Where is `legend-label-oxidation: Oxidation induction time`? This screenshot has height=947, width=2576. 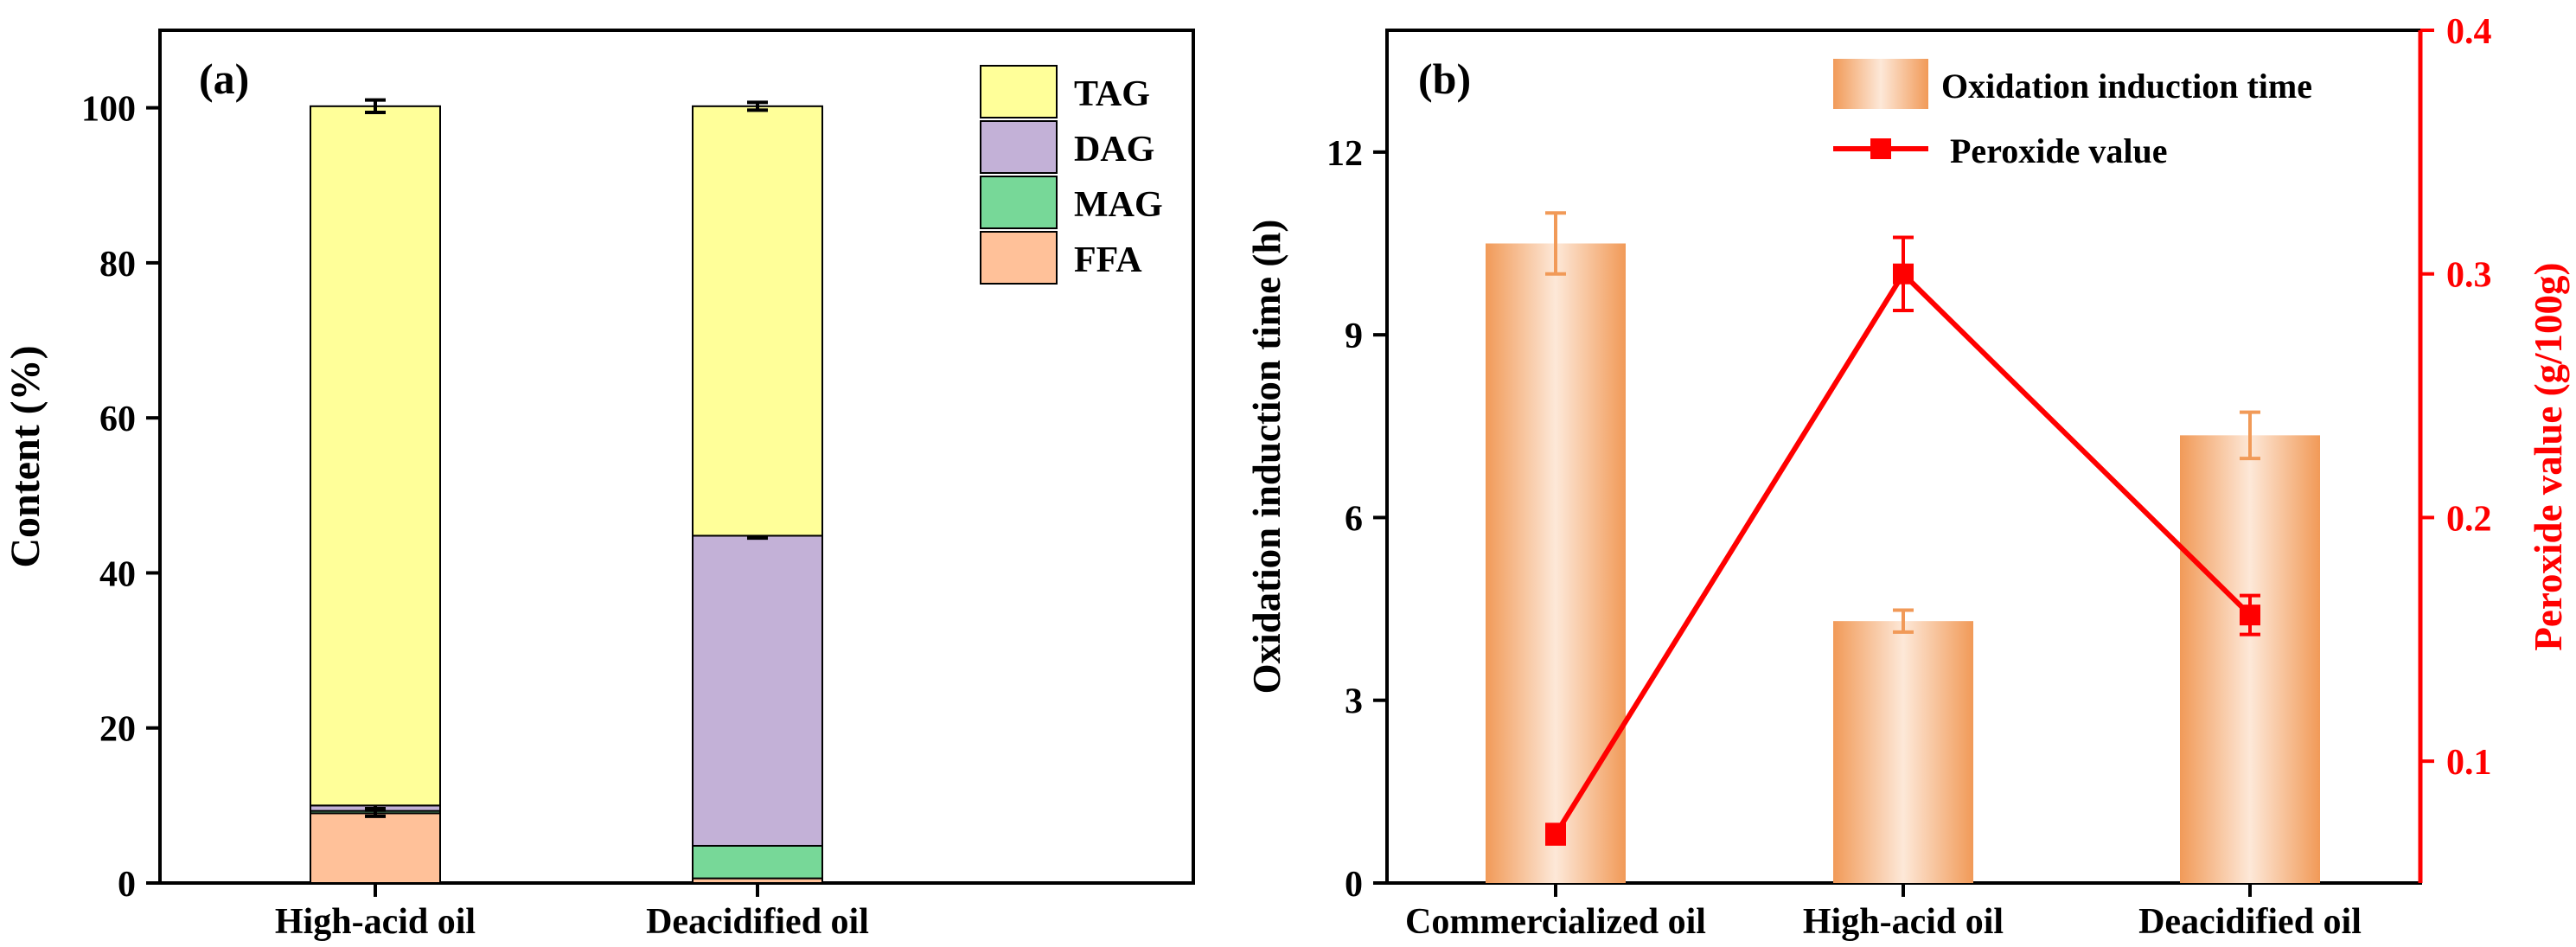 legend-label-oxidation: Oxidation induction time is located at coordinates (2127, 86).